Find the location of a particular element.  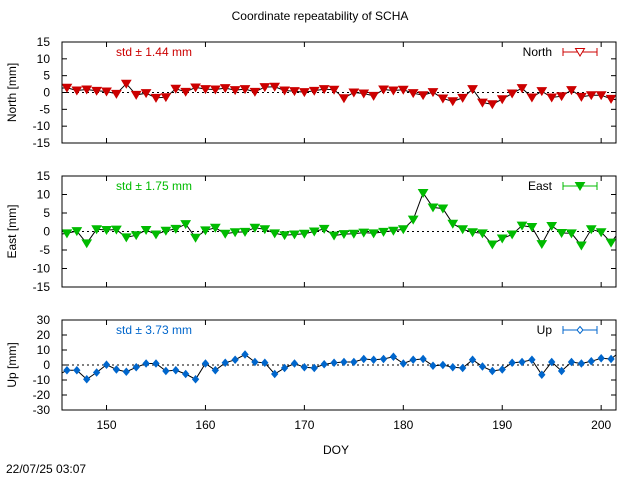

east-ytick-label: 15 is located at coordinates (44, 176).